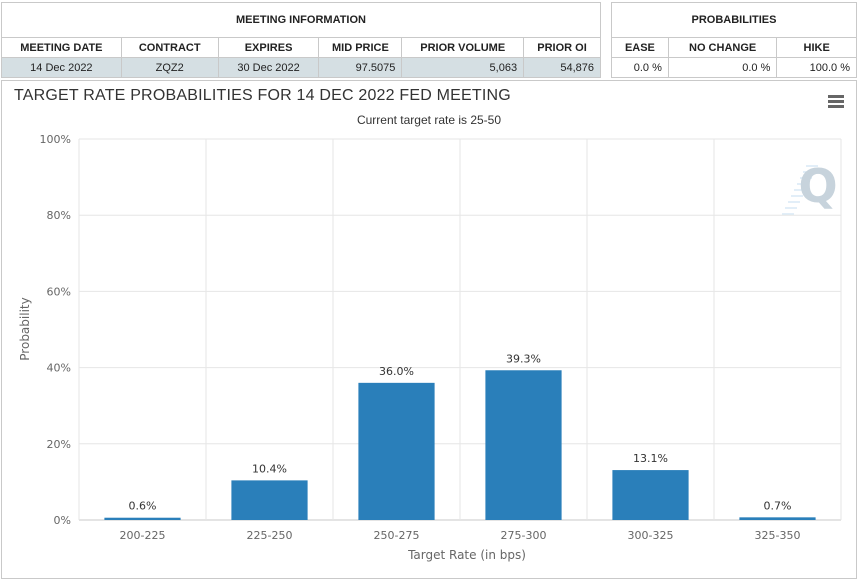  Describe the element at coordinates (562, 47) in the screenshot. I see `header-prior-oi: PRIOR OI` at that location.